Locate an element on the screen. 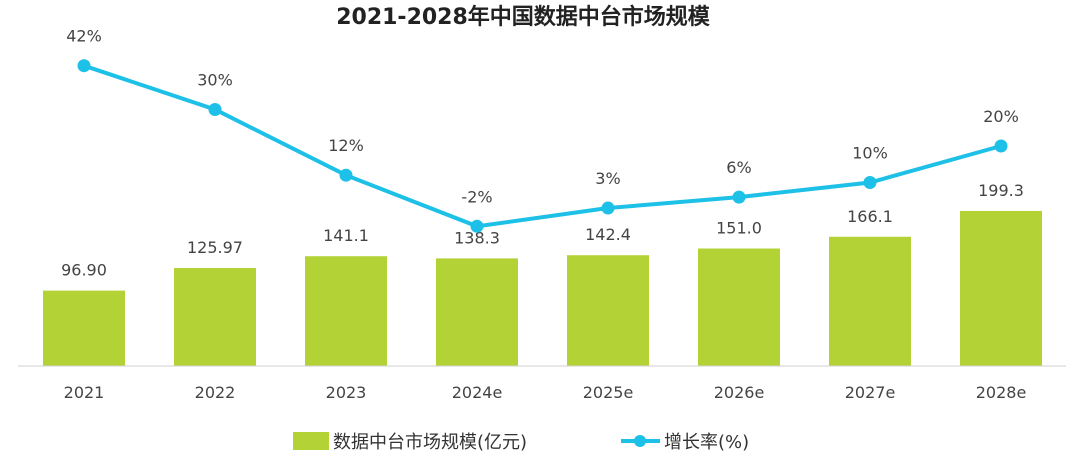  legend-line-marker is located at coordinates (640, 441).